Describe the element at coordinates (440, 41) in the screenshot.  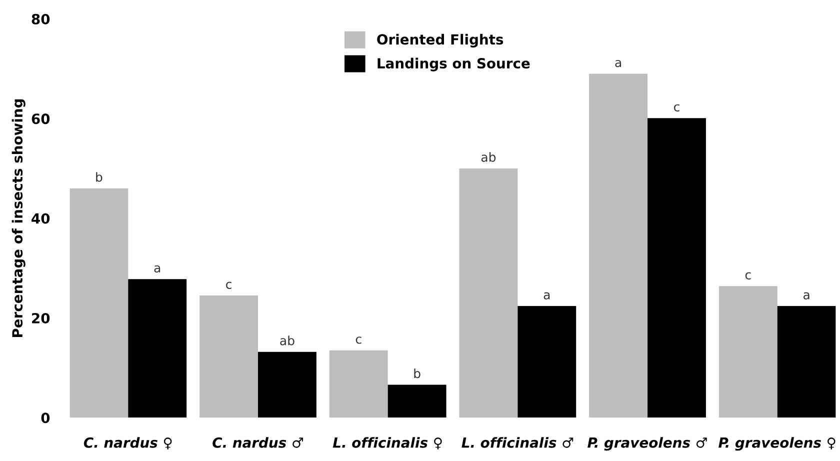
I see `legend-label: Oriented Flights` at that location.